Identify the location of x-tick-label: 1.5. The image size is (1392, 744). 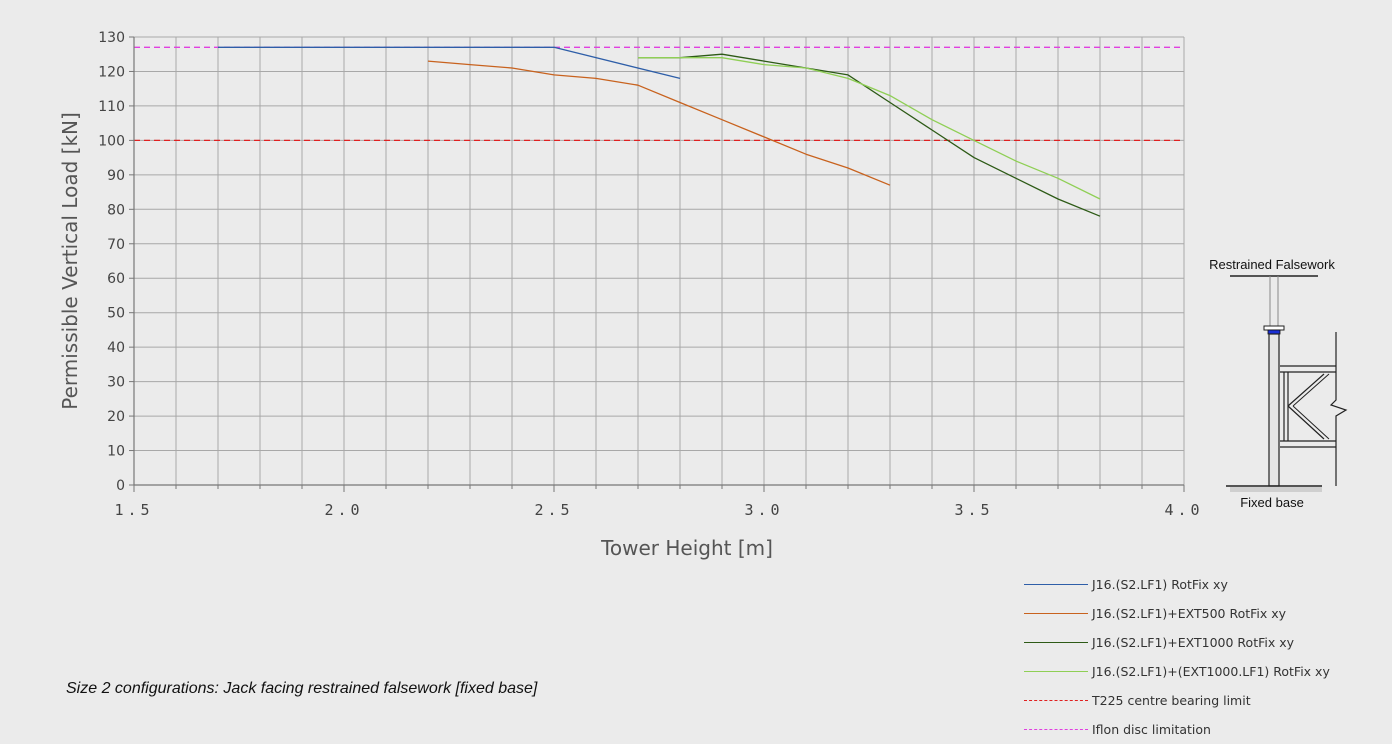
(133, 510).